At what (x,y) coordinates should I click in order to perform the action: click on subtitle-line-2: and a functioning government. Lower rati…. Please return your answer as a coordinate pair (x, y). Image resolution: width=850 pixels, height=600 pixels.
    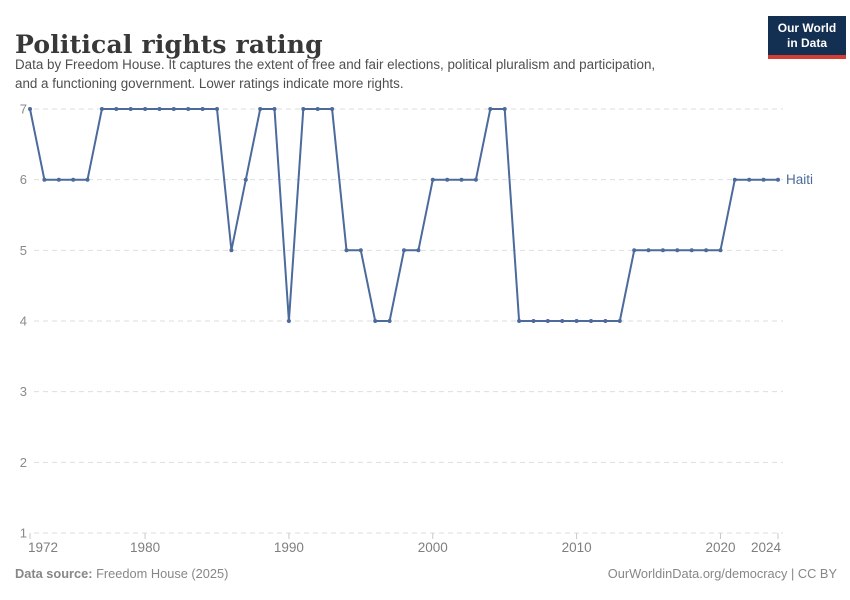
    Looking at the image, I should click on (209, 83).